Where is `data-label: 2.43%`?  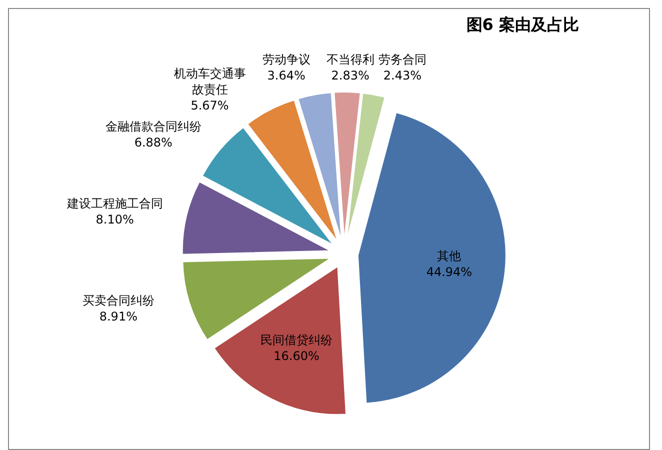 data-label: 2.43% is located at coordinates (402, 75).